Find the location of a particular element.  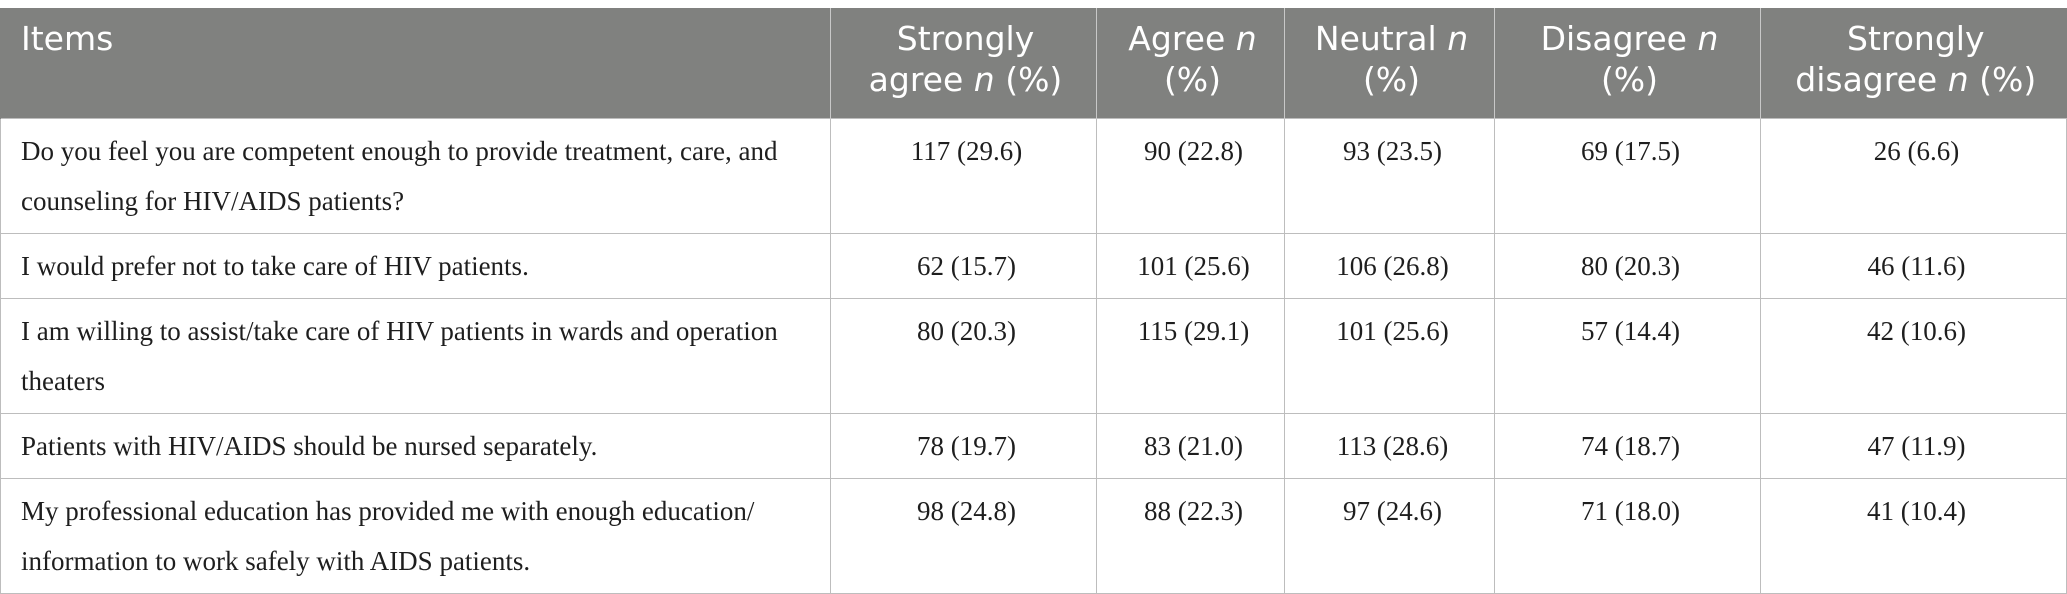

cell-agree: 83 (21.0) is located at coordinates (1190, 445).